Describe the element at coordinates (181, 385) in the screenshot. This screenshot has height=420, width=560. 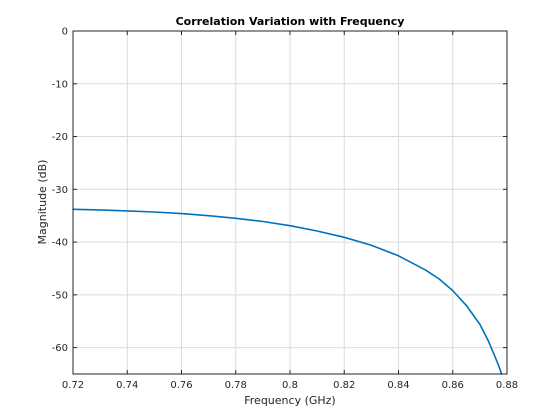
I see `x-tick-label: 0.76` at that location.